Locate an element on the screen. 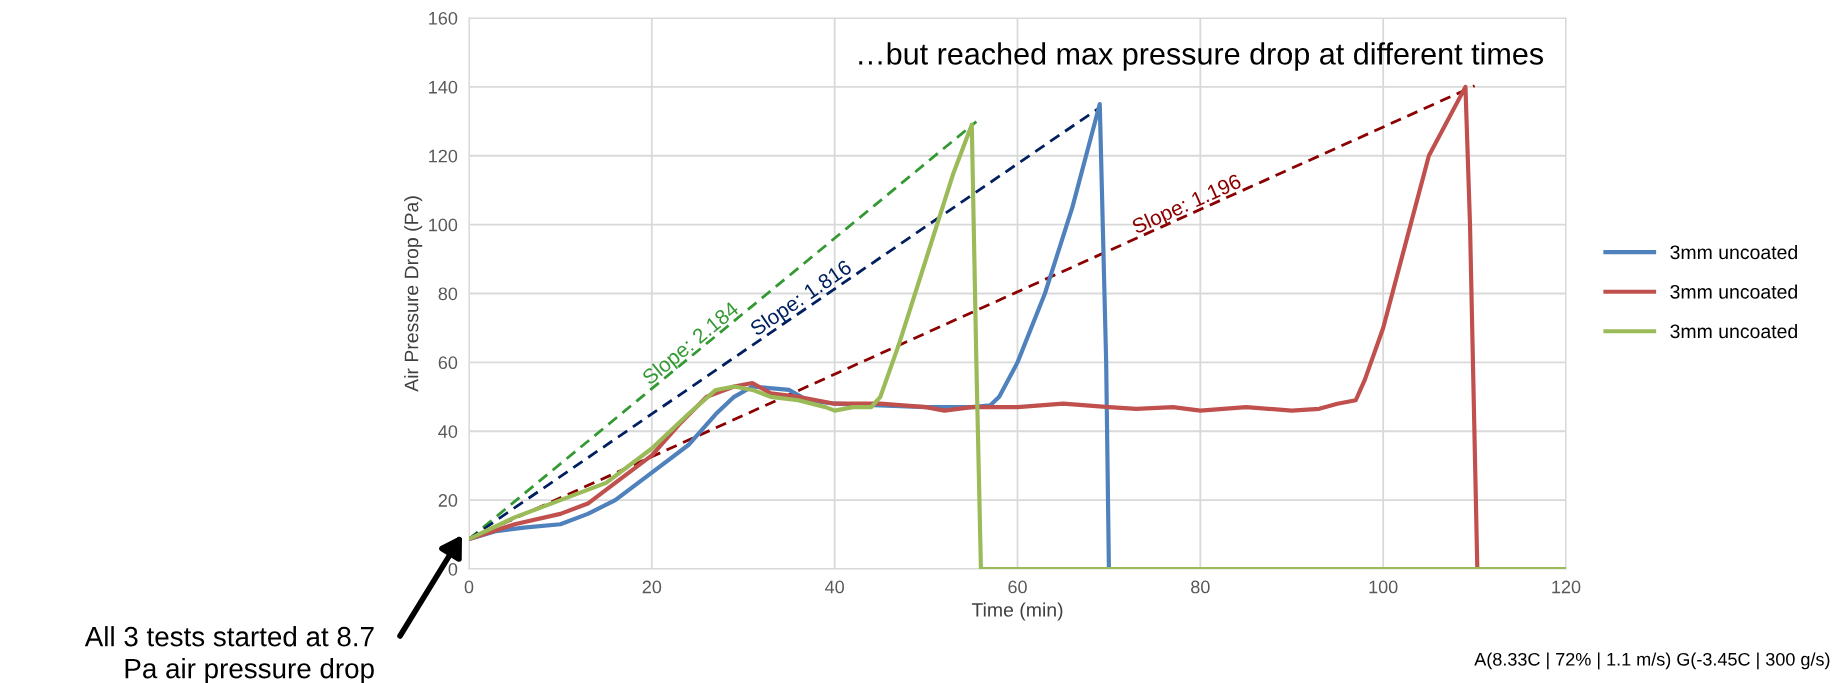 The width and height of the screenshot is (1836, 683). y-tick-label: 60 is located at coordinates (448, 363).